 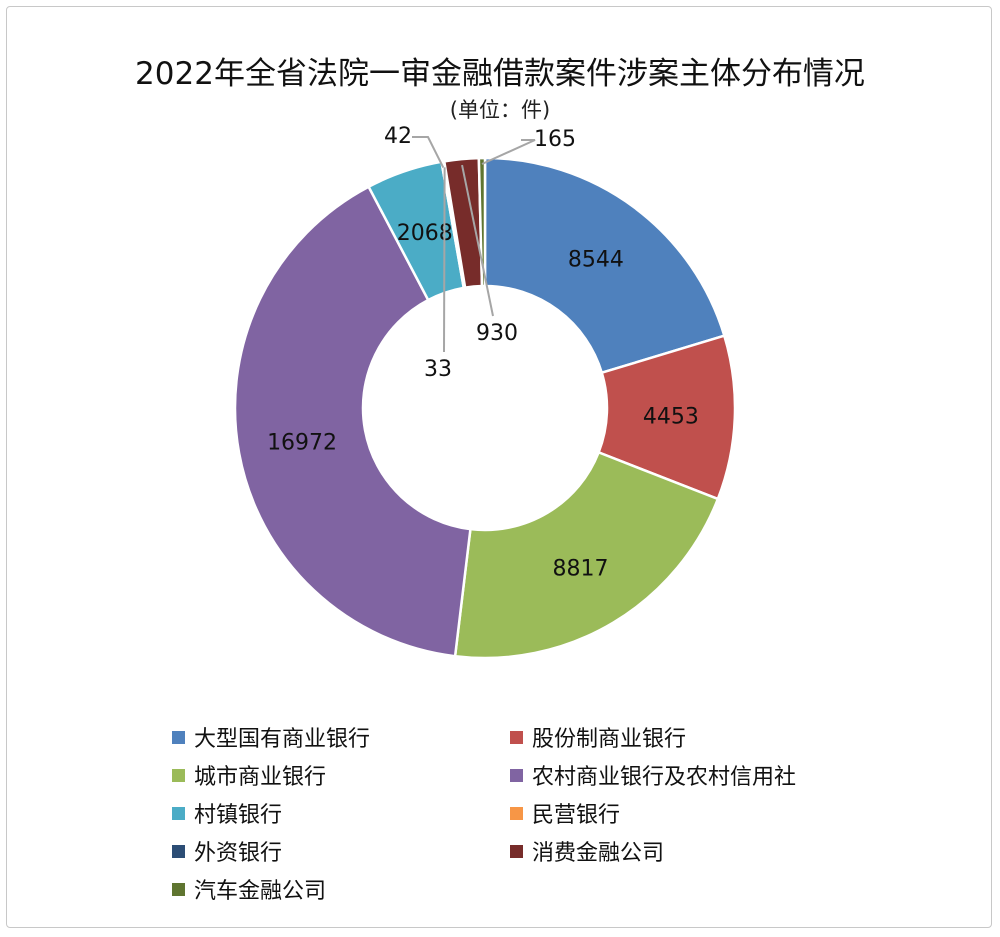 What do you see at coordinates (238, 815) in the screenshot?
I see `legend-label-4: 村镇银行` at bounding box center [238, 815].